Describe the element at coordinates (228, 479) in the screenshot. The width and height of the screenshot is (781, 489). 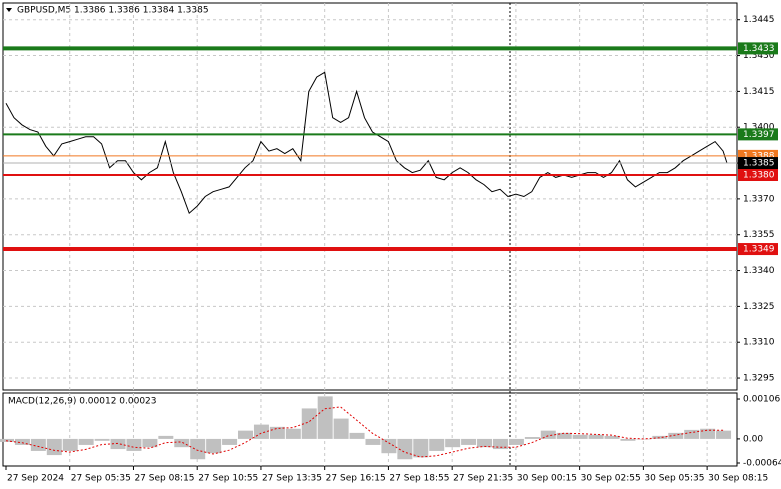
I see `x-tick-label: 27 Sep 10:55` at that location.